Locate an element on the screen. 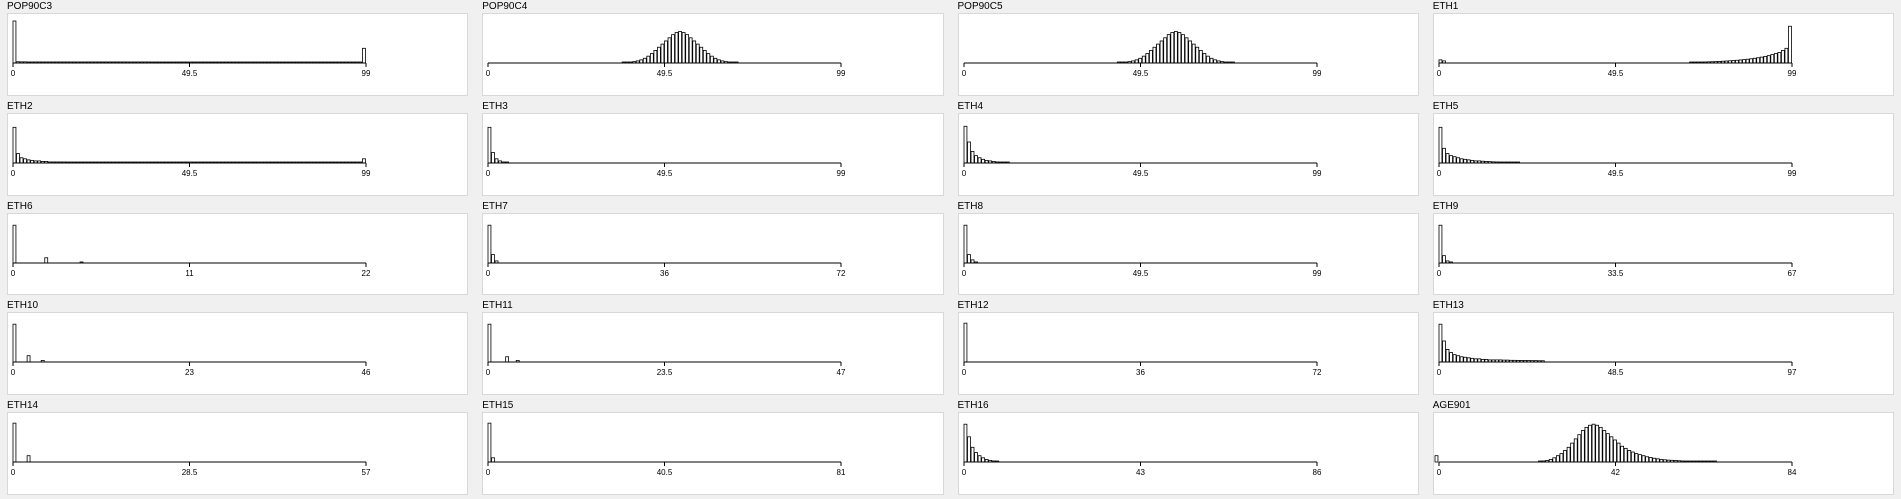 This screenshot has height=499, width=1901. chart-panel: 0 36 72 is located at coordinates (1188, 354).